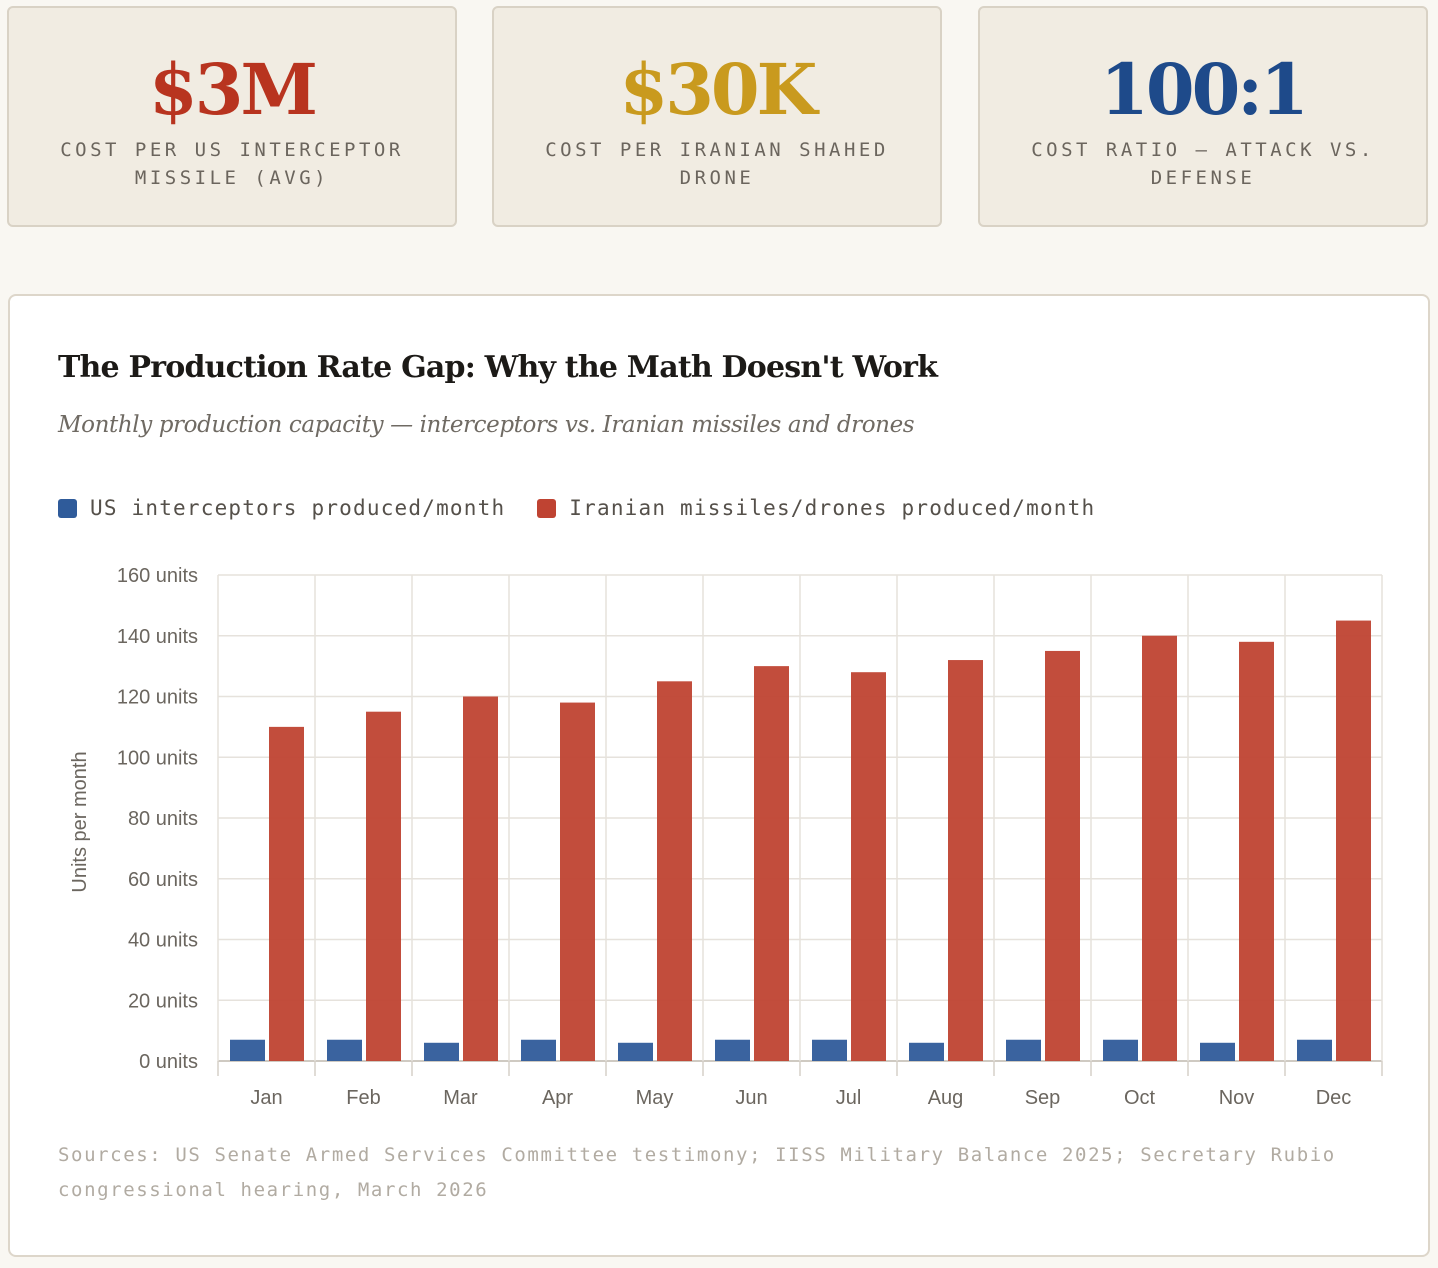 The image size is (1438, 1268). What do you see at coordinates (1159, 848) in the screenshot?
I see `bar-iranian-missiles-oct` at bounding box center [1159, 848].